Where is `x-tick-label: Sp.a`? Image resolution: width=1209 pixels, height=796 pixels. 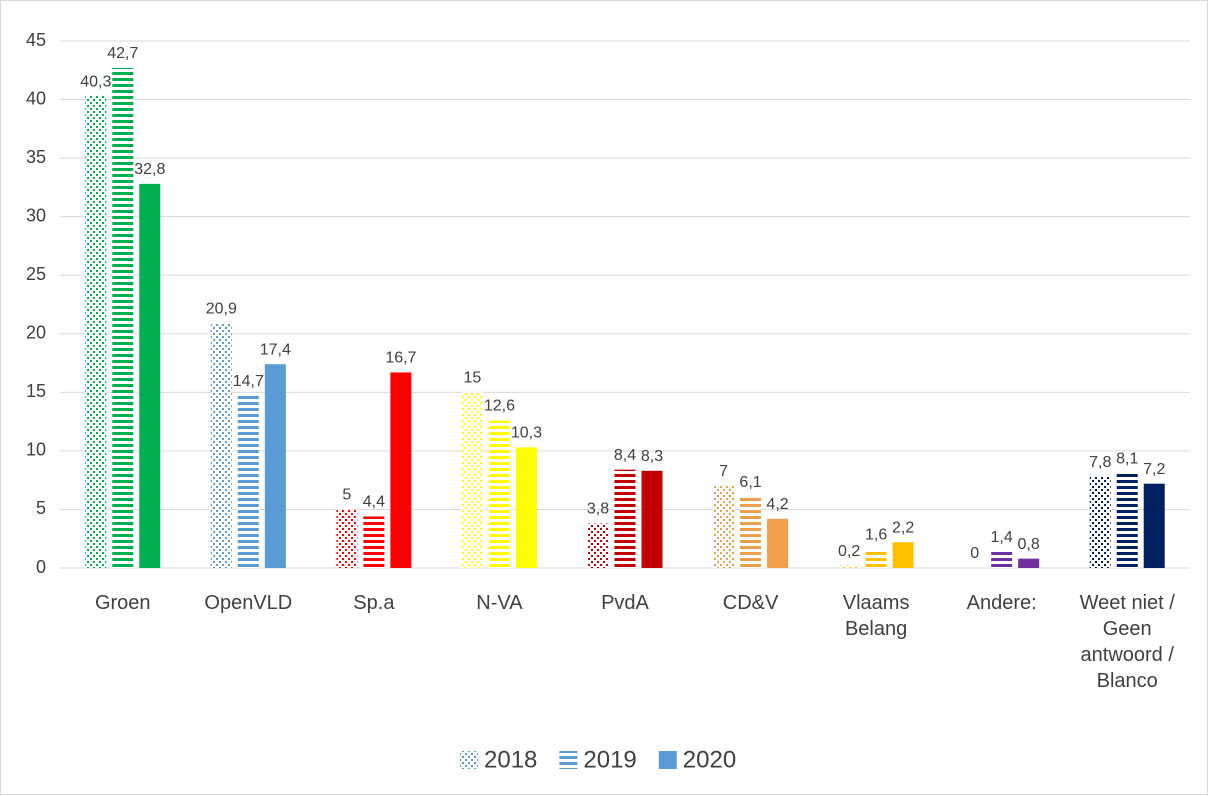
x-tick-label: Sp.a is located at coordinates (374, 603).